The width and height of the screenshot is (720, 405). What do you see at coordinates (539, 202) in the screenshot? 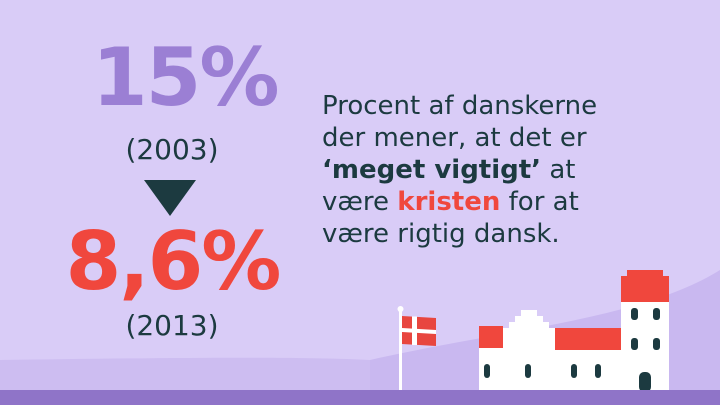
I see `description-line-4-suffix: for at` at bounding box center [539, 202].